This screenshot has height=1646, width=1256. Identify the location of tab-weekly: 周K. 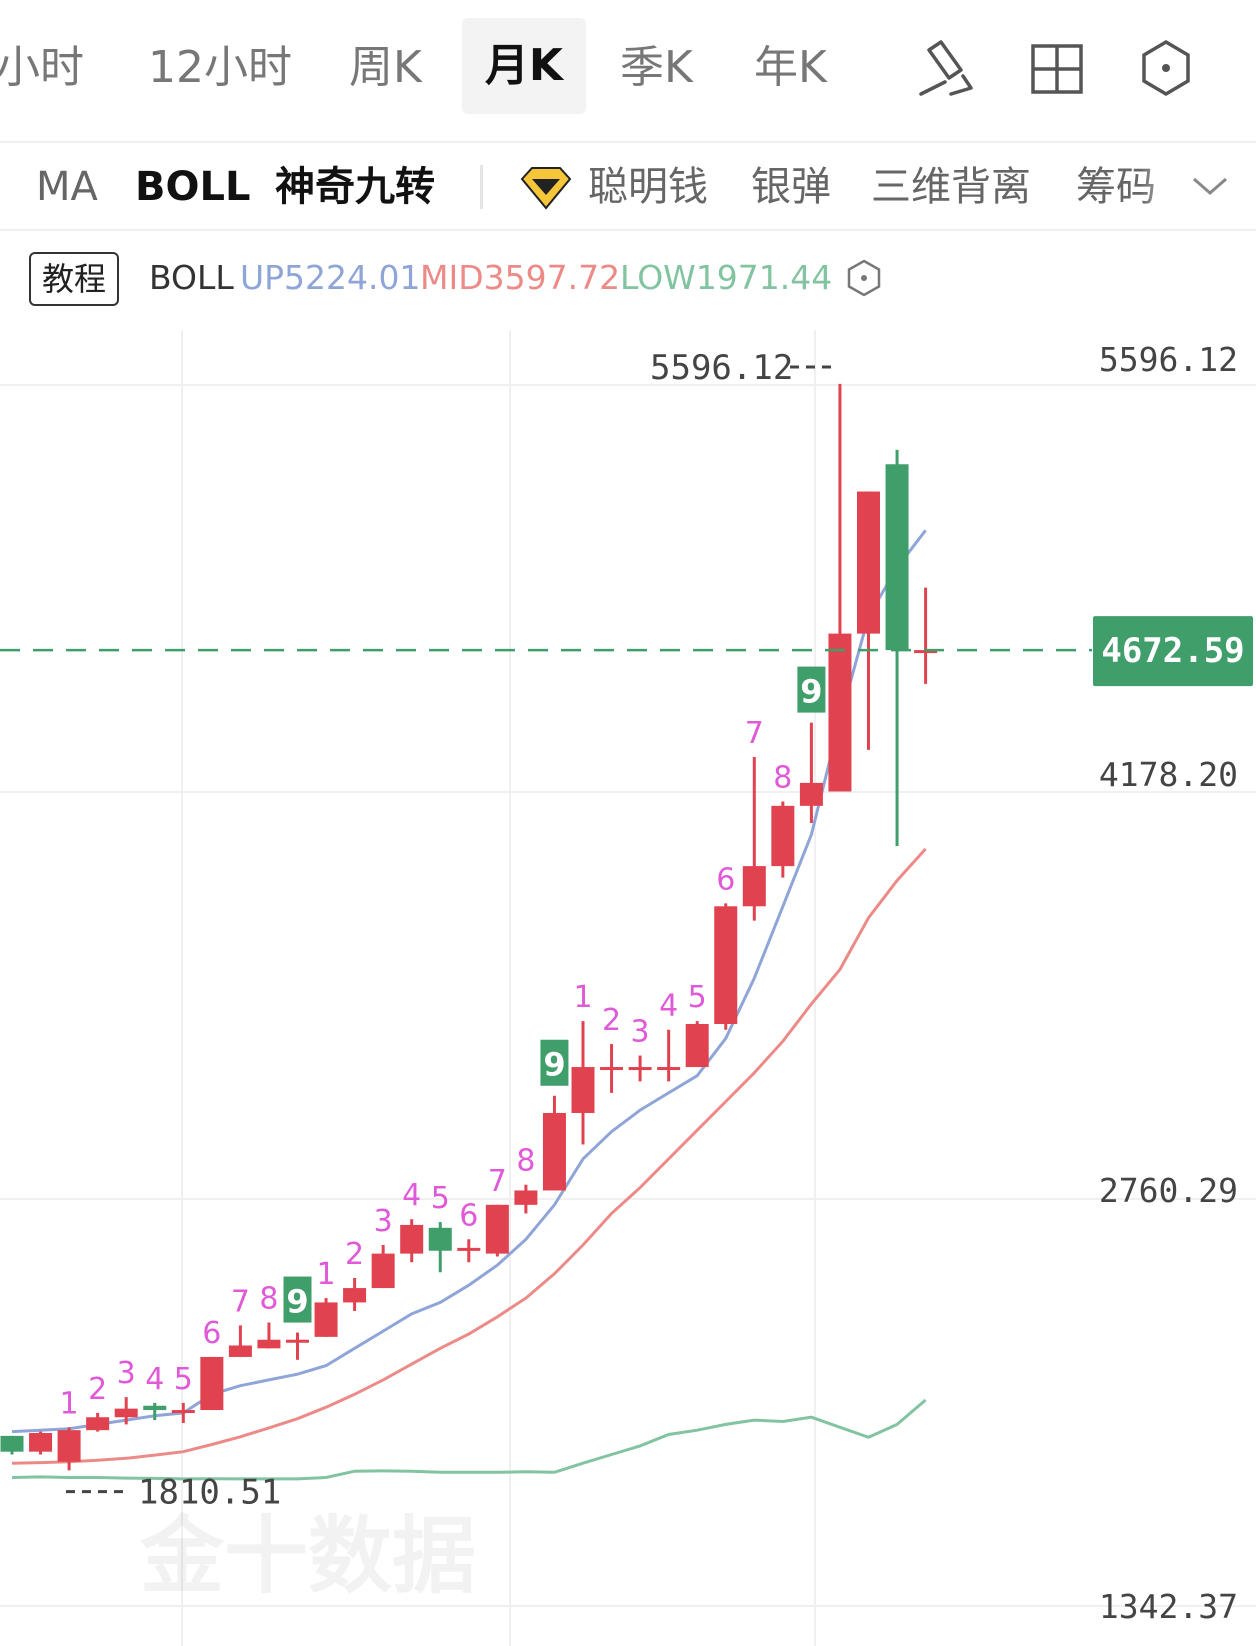
(385, 67).